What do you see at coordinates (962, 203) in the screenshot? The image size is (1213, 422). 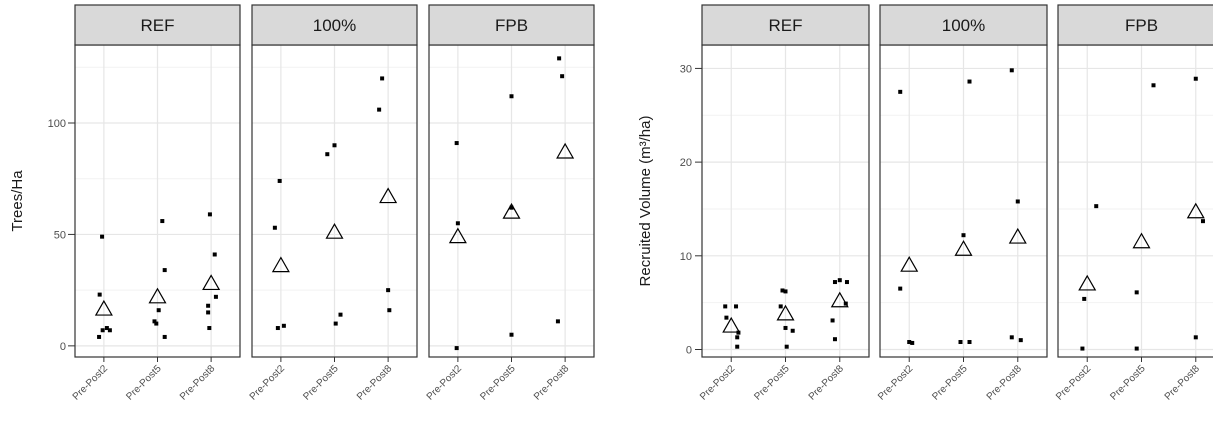 I see `panel-100pct: 100% Pre-Post2 Pre-Post5 Pre-Post8` at bounding box center [962, 203].